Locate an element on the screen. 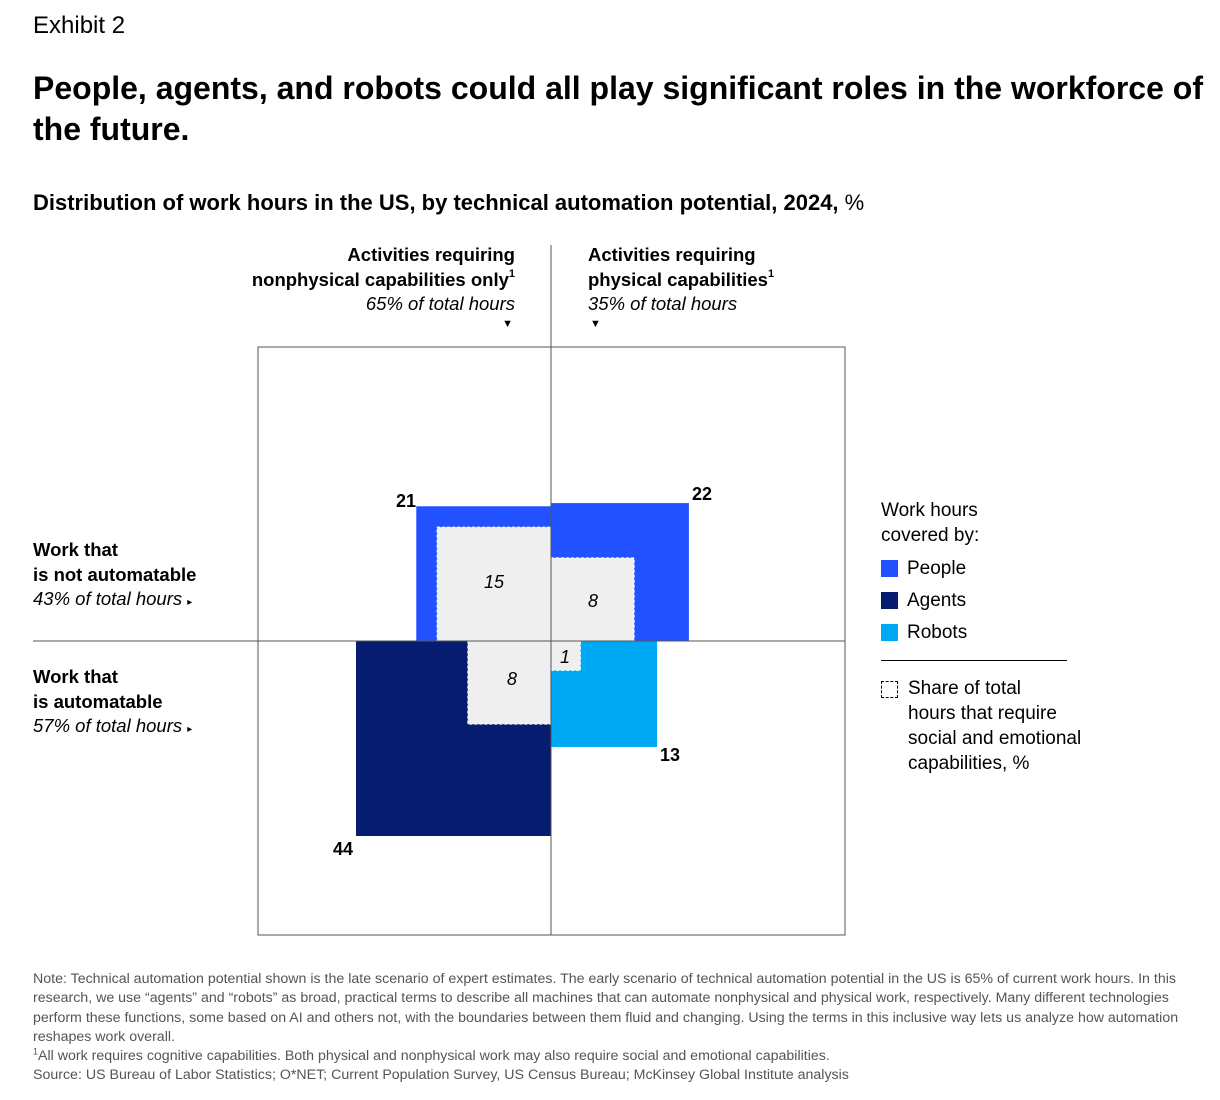 The height and width of the screenshot is (1100, 1220). value-label-robots: 13 is located at coordinates (670, 755).